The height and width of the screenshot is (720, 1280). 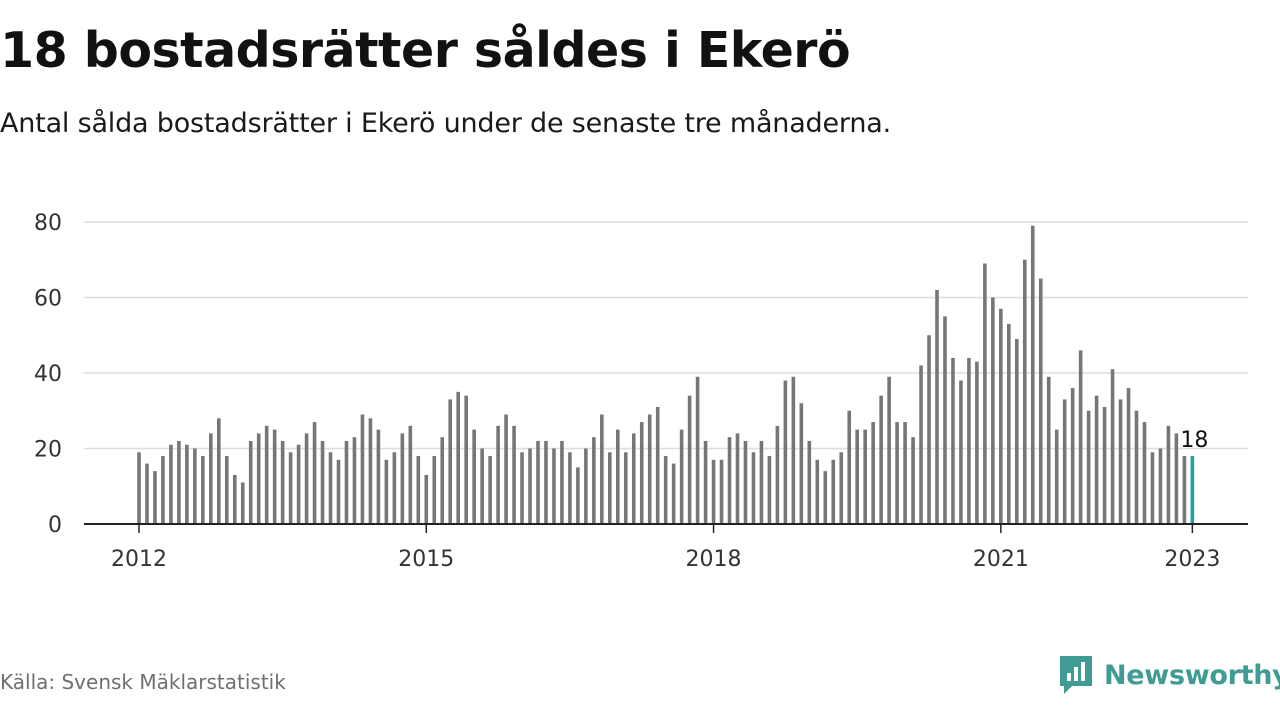 I want to click on brand-logo: Newsworthy, so click(x=1169, y=675).